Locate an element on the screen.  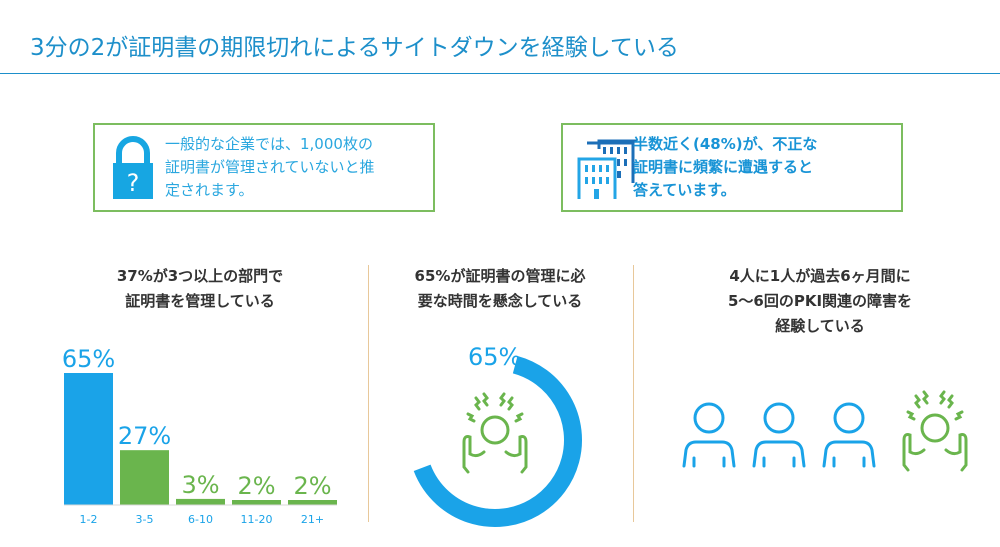
heading-line: 要な時間を懸念している is located at coordinates (500, 301).